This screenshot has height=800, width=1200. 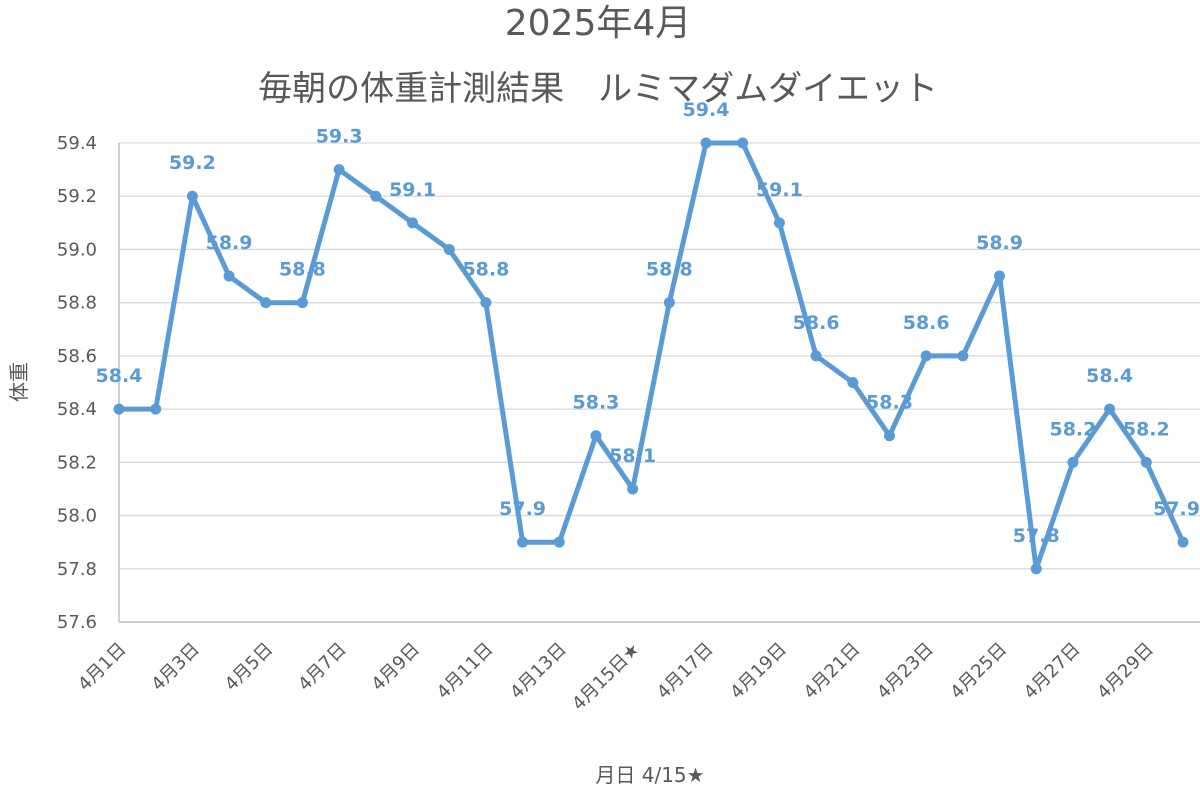 What do you see at coordinates (396, 667) in the screenshot?
I see `x-tick-label: 4月9日` at bounding box center [396, 667].